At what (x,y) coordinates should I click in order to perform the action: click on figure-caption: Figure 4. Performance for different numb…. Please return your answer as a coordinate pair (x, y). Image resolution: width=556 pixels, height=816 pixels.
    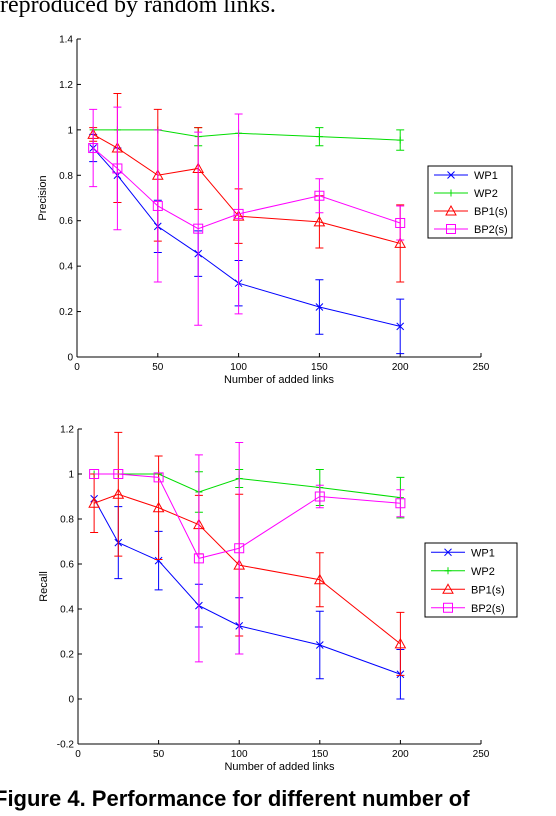
    Looking at the image, I should click on (235, 798).